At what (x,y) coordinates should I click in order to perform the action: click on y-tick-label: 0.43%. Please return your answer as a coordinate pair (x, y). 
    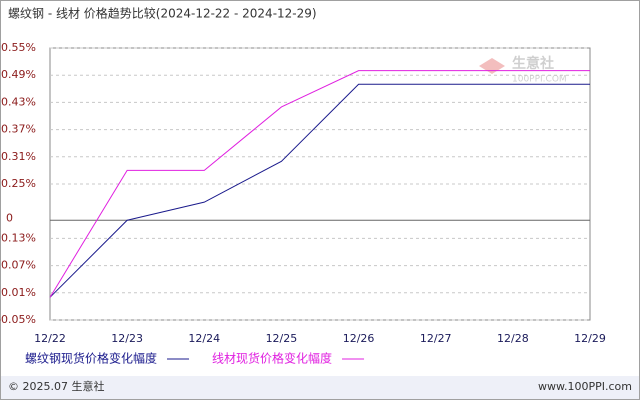
    Looking at the image, I should click on (18, 101).